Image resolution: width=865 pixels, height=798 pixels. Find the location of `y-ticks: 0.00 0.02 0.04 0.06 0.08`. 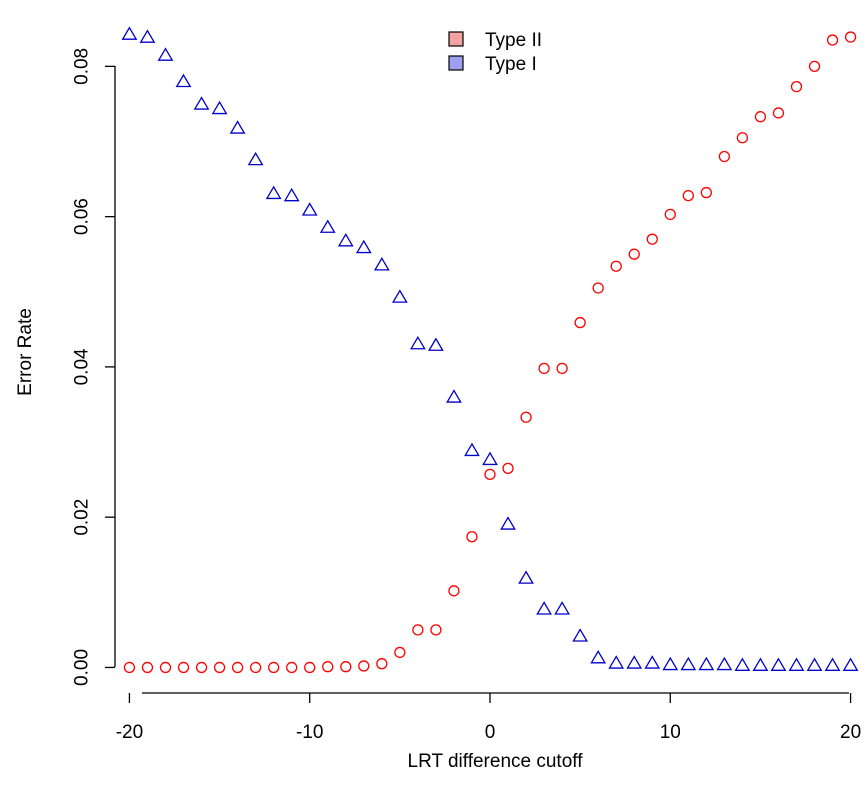

y-ticks: 0.00 0.02 0.04 0.06 0.08 is located at coordinates (93, 367).